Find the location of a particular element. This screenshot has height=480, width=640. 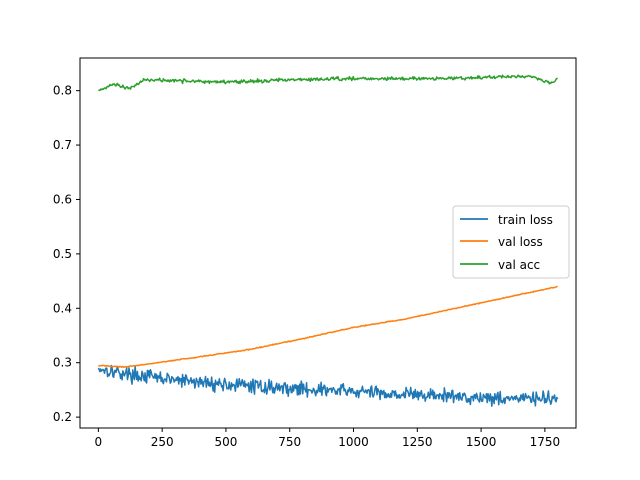

y-tick-label: 0.3 is located at coordinates (62, 363).